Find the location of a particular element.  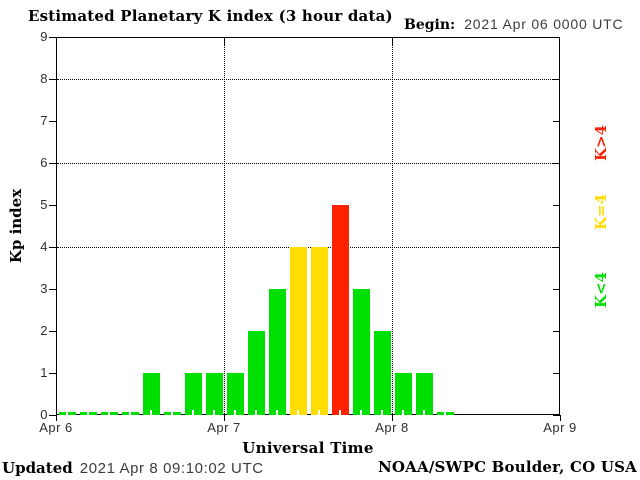

y-tick-label: 7 is located at coordinates (44, 120).